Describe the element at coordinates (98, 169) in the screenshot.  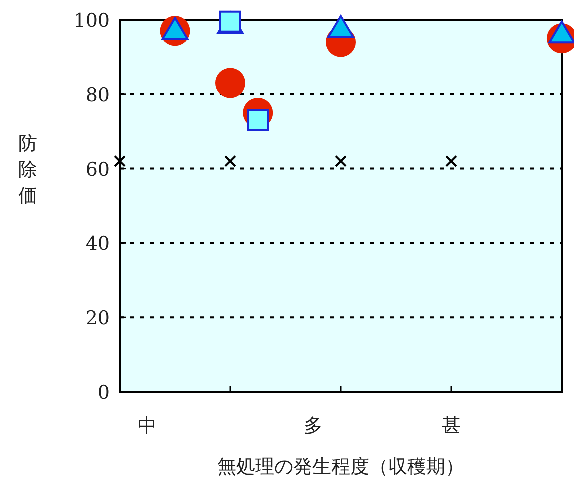
I see `y-tick-label: 60` at that location.